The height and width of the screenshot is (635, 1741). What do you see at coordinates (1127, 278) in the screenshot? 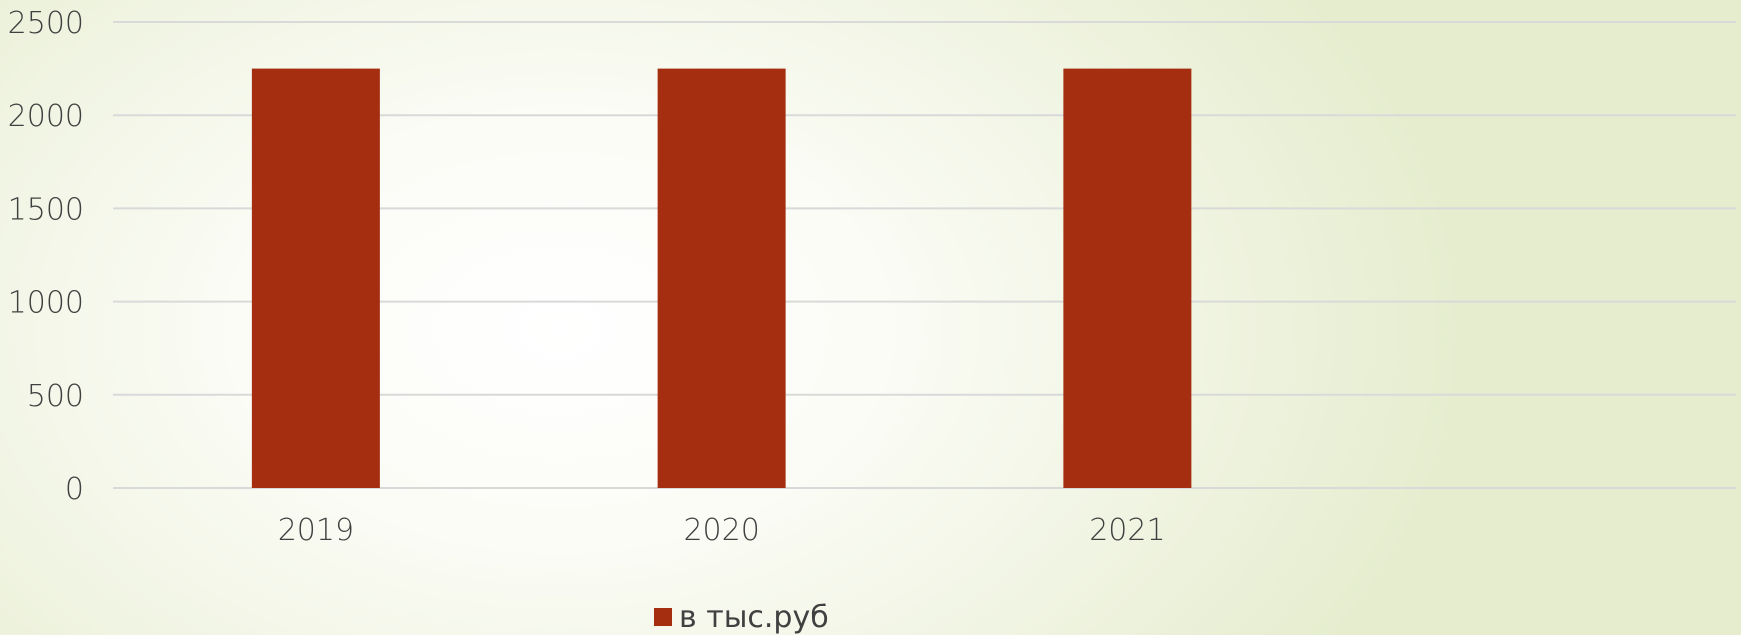
I see `bar-2021` at bounding box center [1127, 278].